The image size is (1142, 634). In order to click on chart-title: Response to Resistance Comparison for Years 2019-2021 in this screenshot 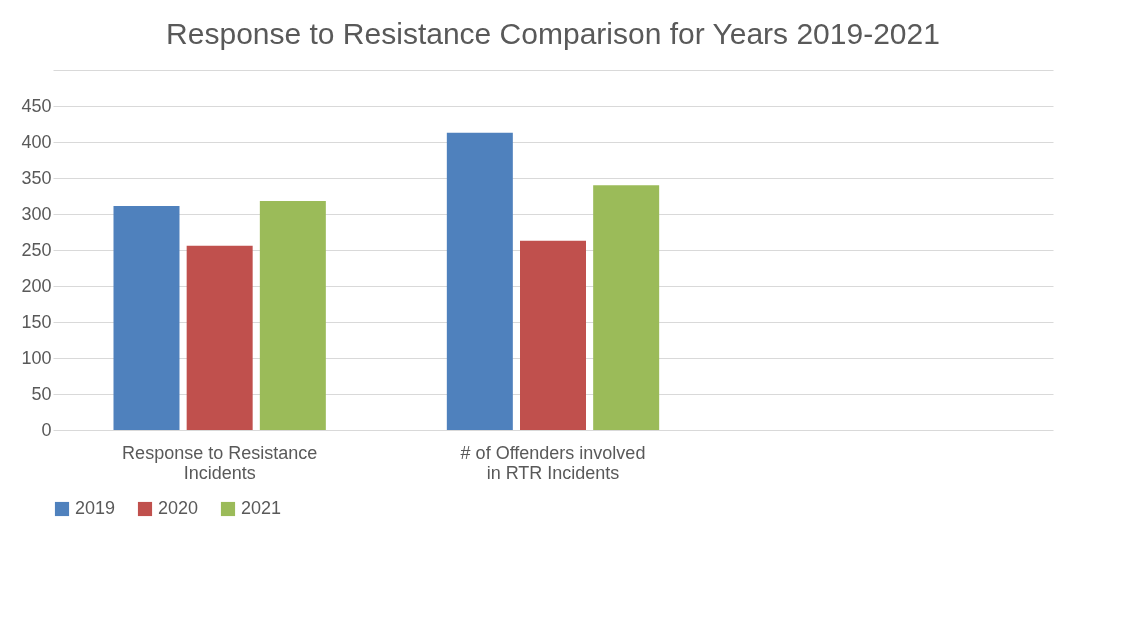, I will do `click(553, 33)`.